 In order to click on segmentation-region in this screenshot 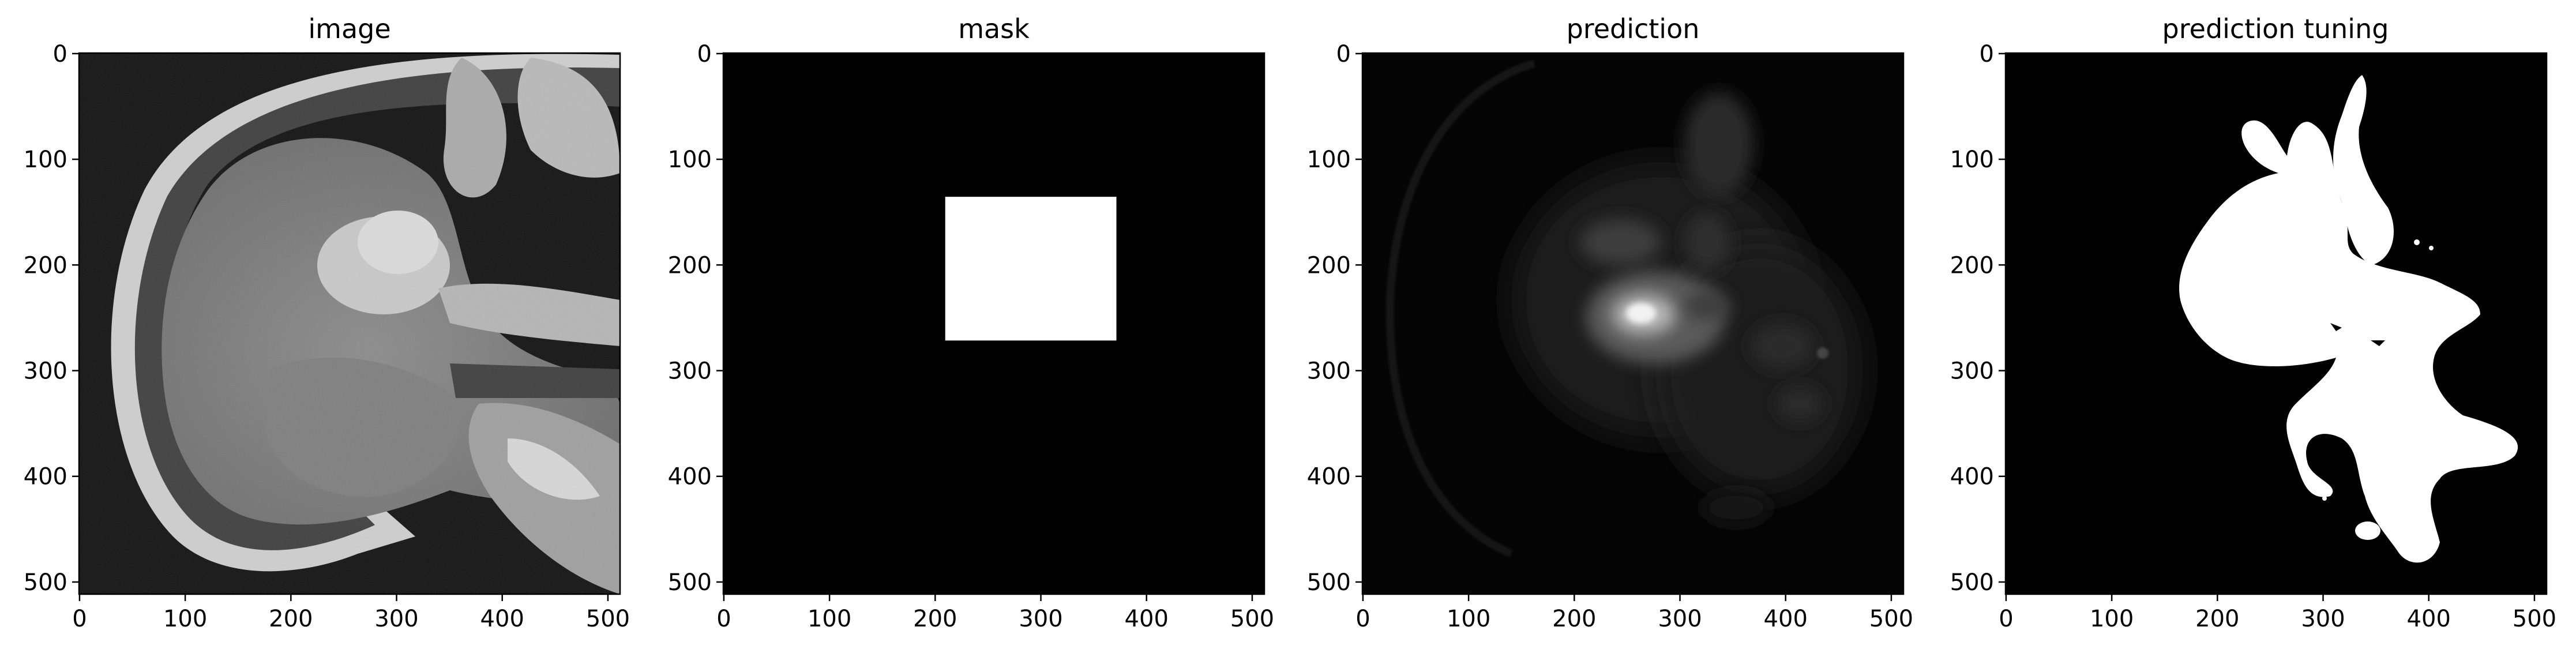, I will do `click(2348, 319)`.